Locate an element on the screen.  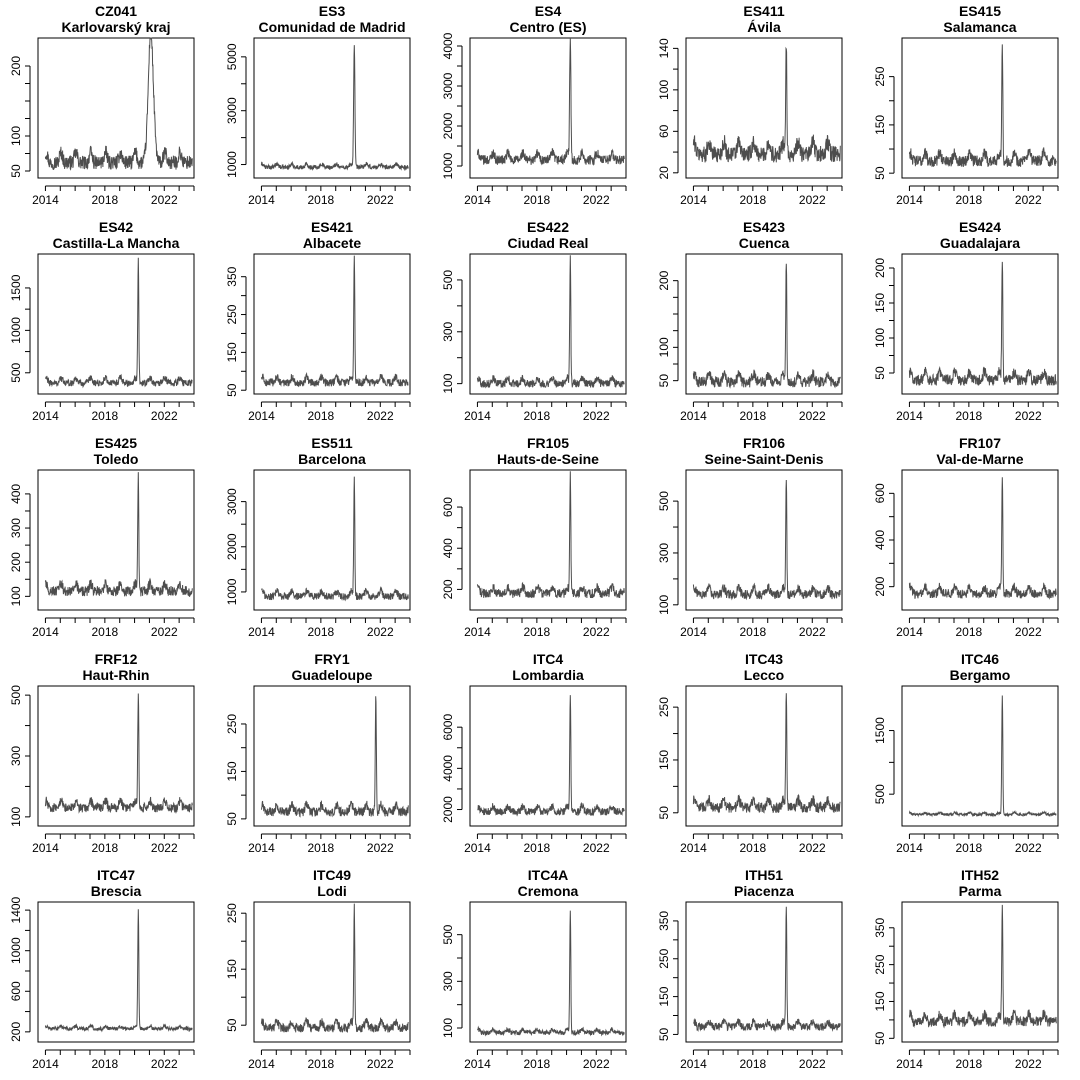
y-tick-label: 4000 is located at coordinates (448, 45).